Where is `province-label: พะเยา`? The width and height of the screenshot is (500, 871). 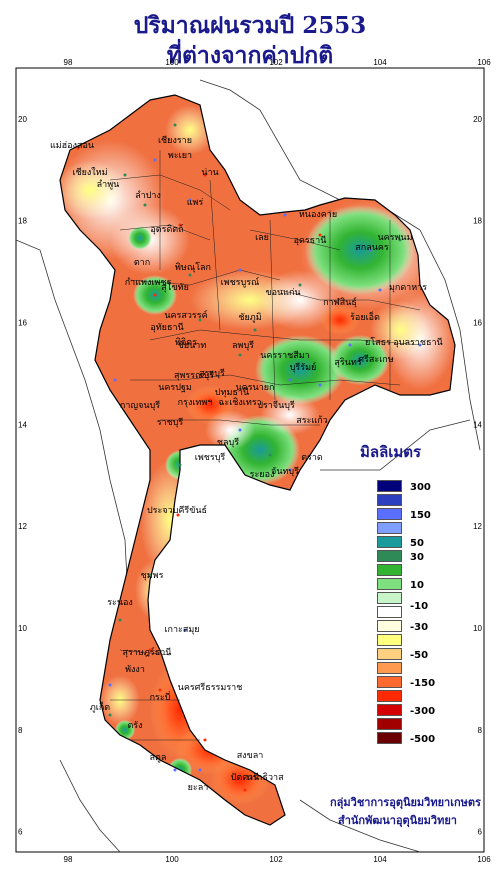
province-label: พะเยา is located at coordinates (180, 156).